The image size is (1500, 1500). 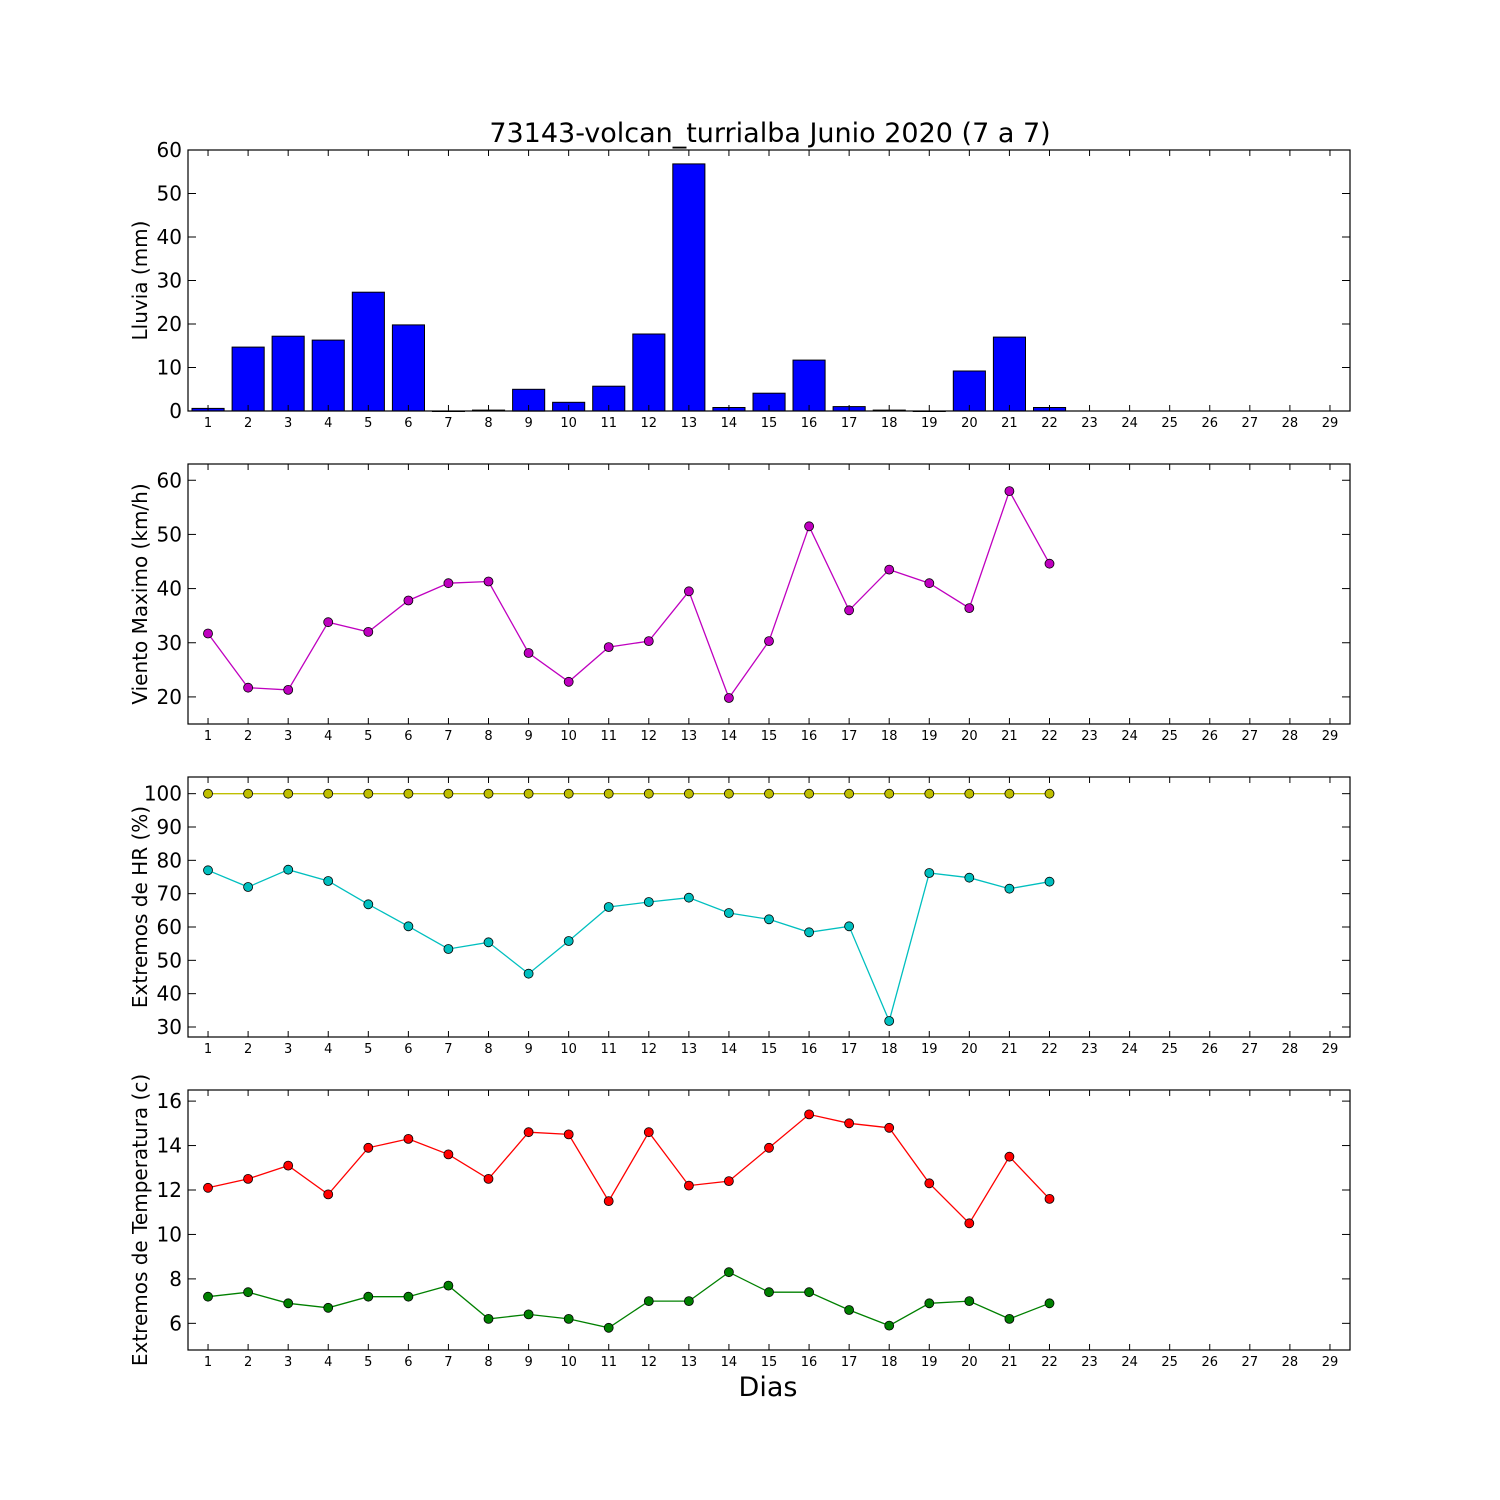 I want to click on x-tick-label: 21, so click(x=1009, y=1362).